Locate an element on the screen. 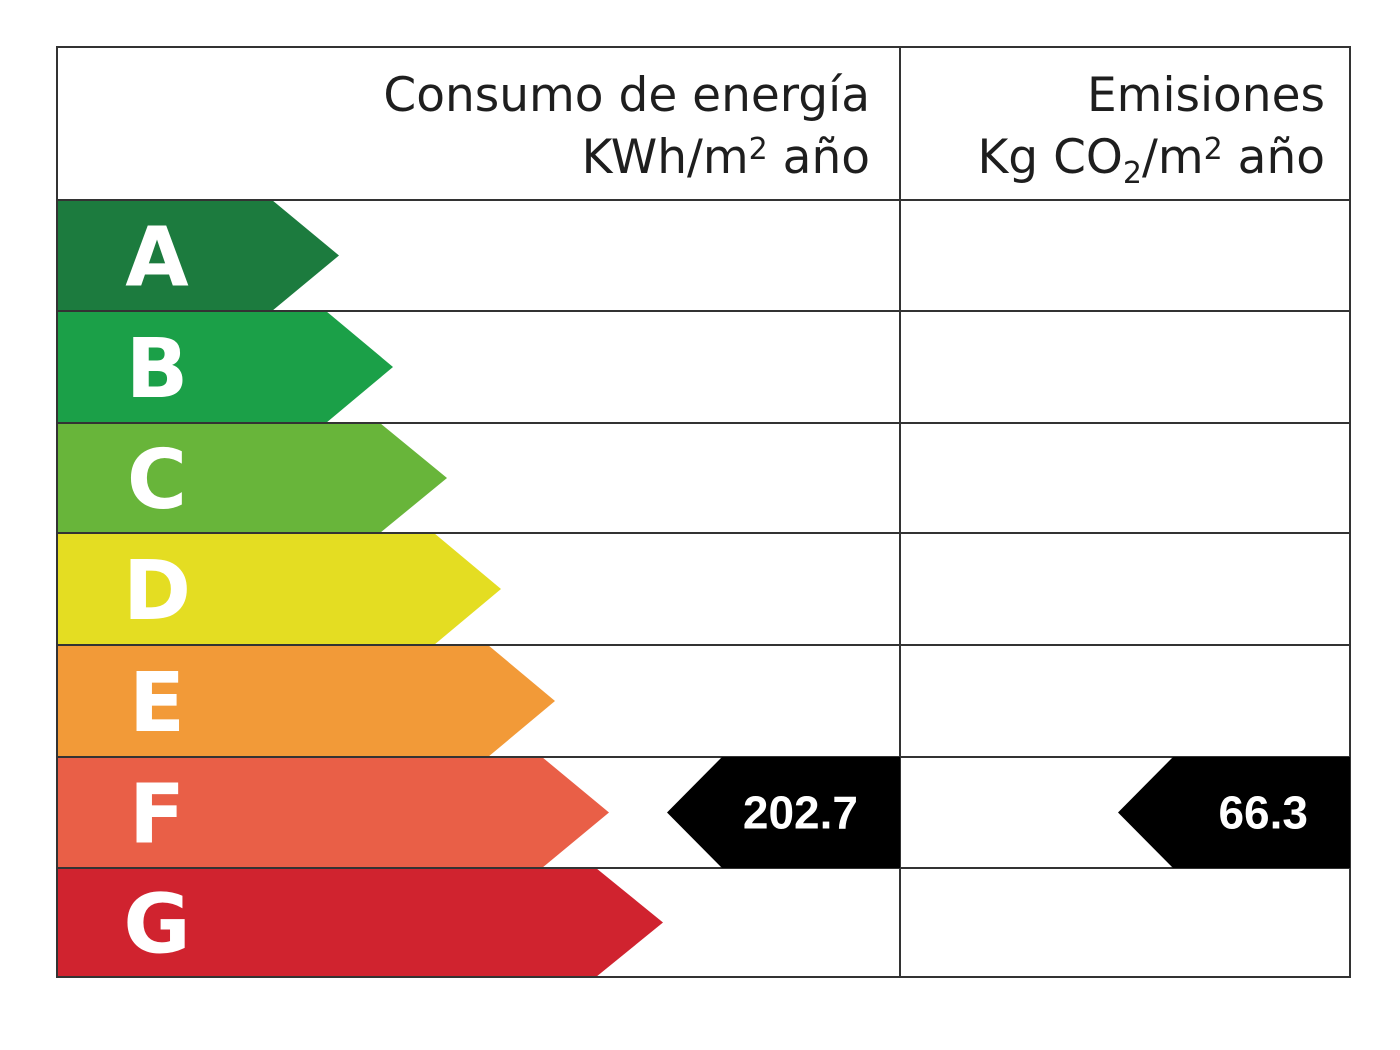 The image size is (1400, 1050). rating-letter-d: D is located at coordinates (157, 591).